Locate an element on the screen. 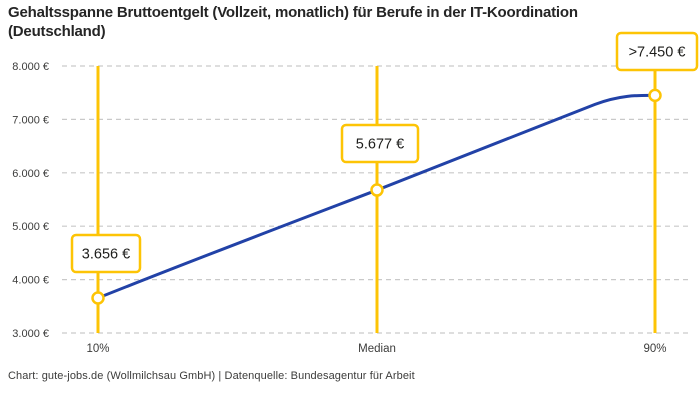 Image resolution: width=700 pixels, height=400 pixels. y-tick-label: 3.000 € is located at coordinates (30, 334).